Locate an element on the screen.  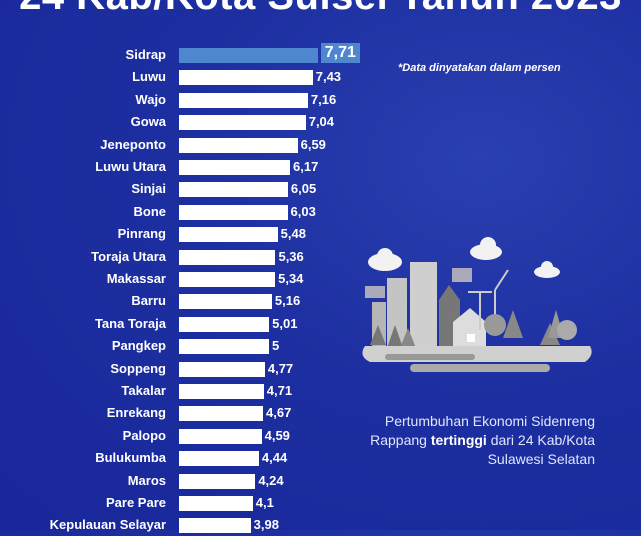
value-label: 6,05 is located at coordinates (303, 189).